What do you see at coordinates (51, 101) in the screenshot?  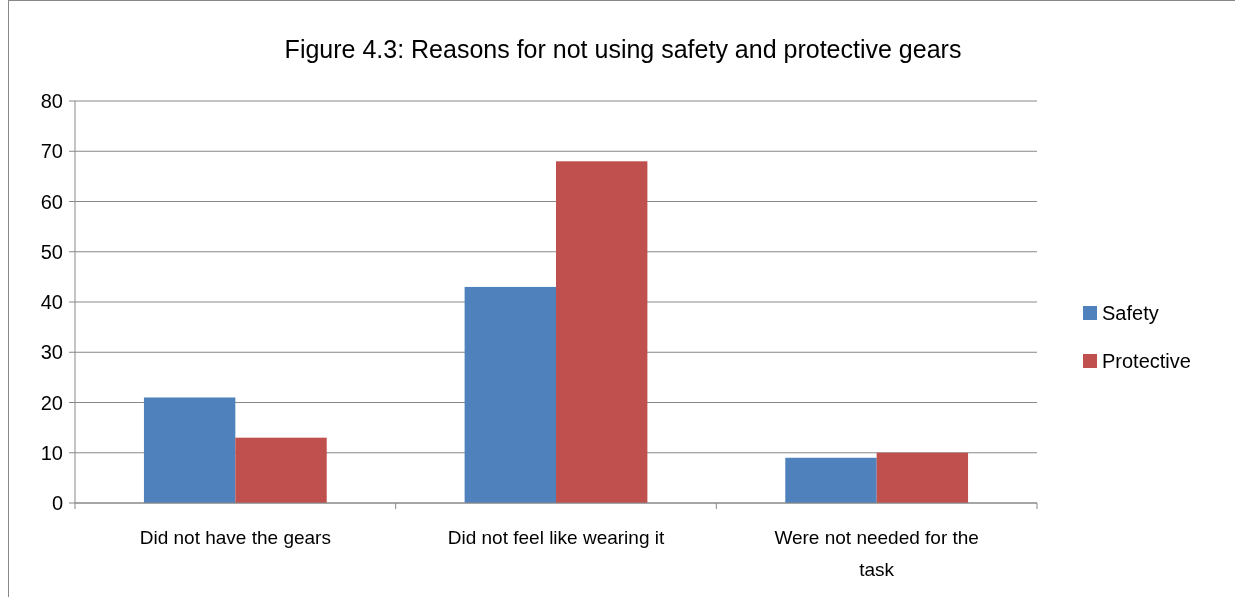 I see `y-tick-label: 80` at bounding box center [51, 101].